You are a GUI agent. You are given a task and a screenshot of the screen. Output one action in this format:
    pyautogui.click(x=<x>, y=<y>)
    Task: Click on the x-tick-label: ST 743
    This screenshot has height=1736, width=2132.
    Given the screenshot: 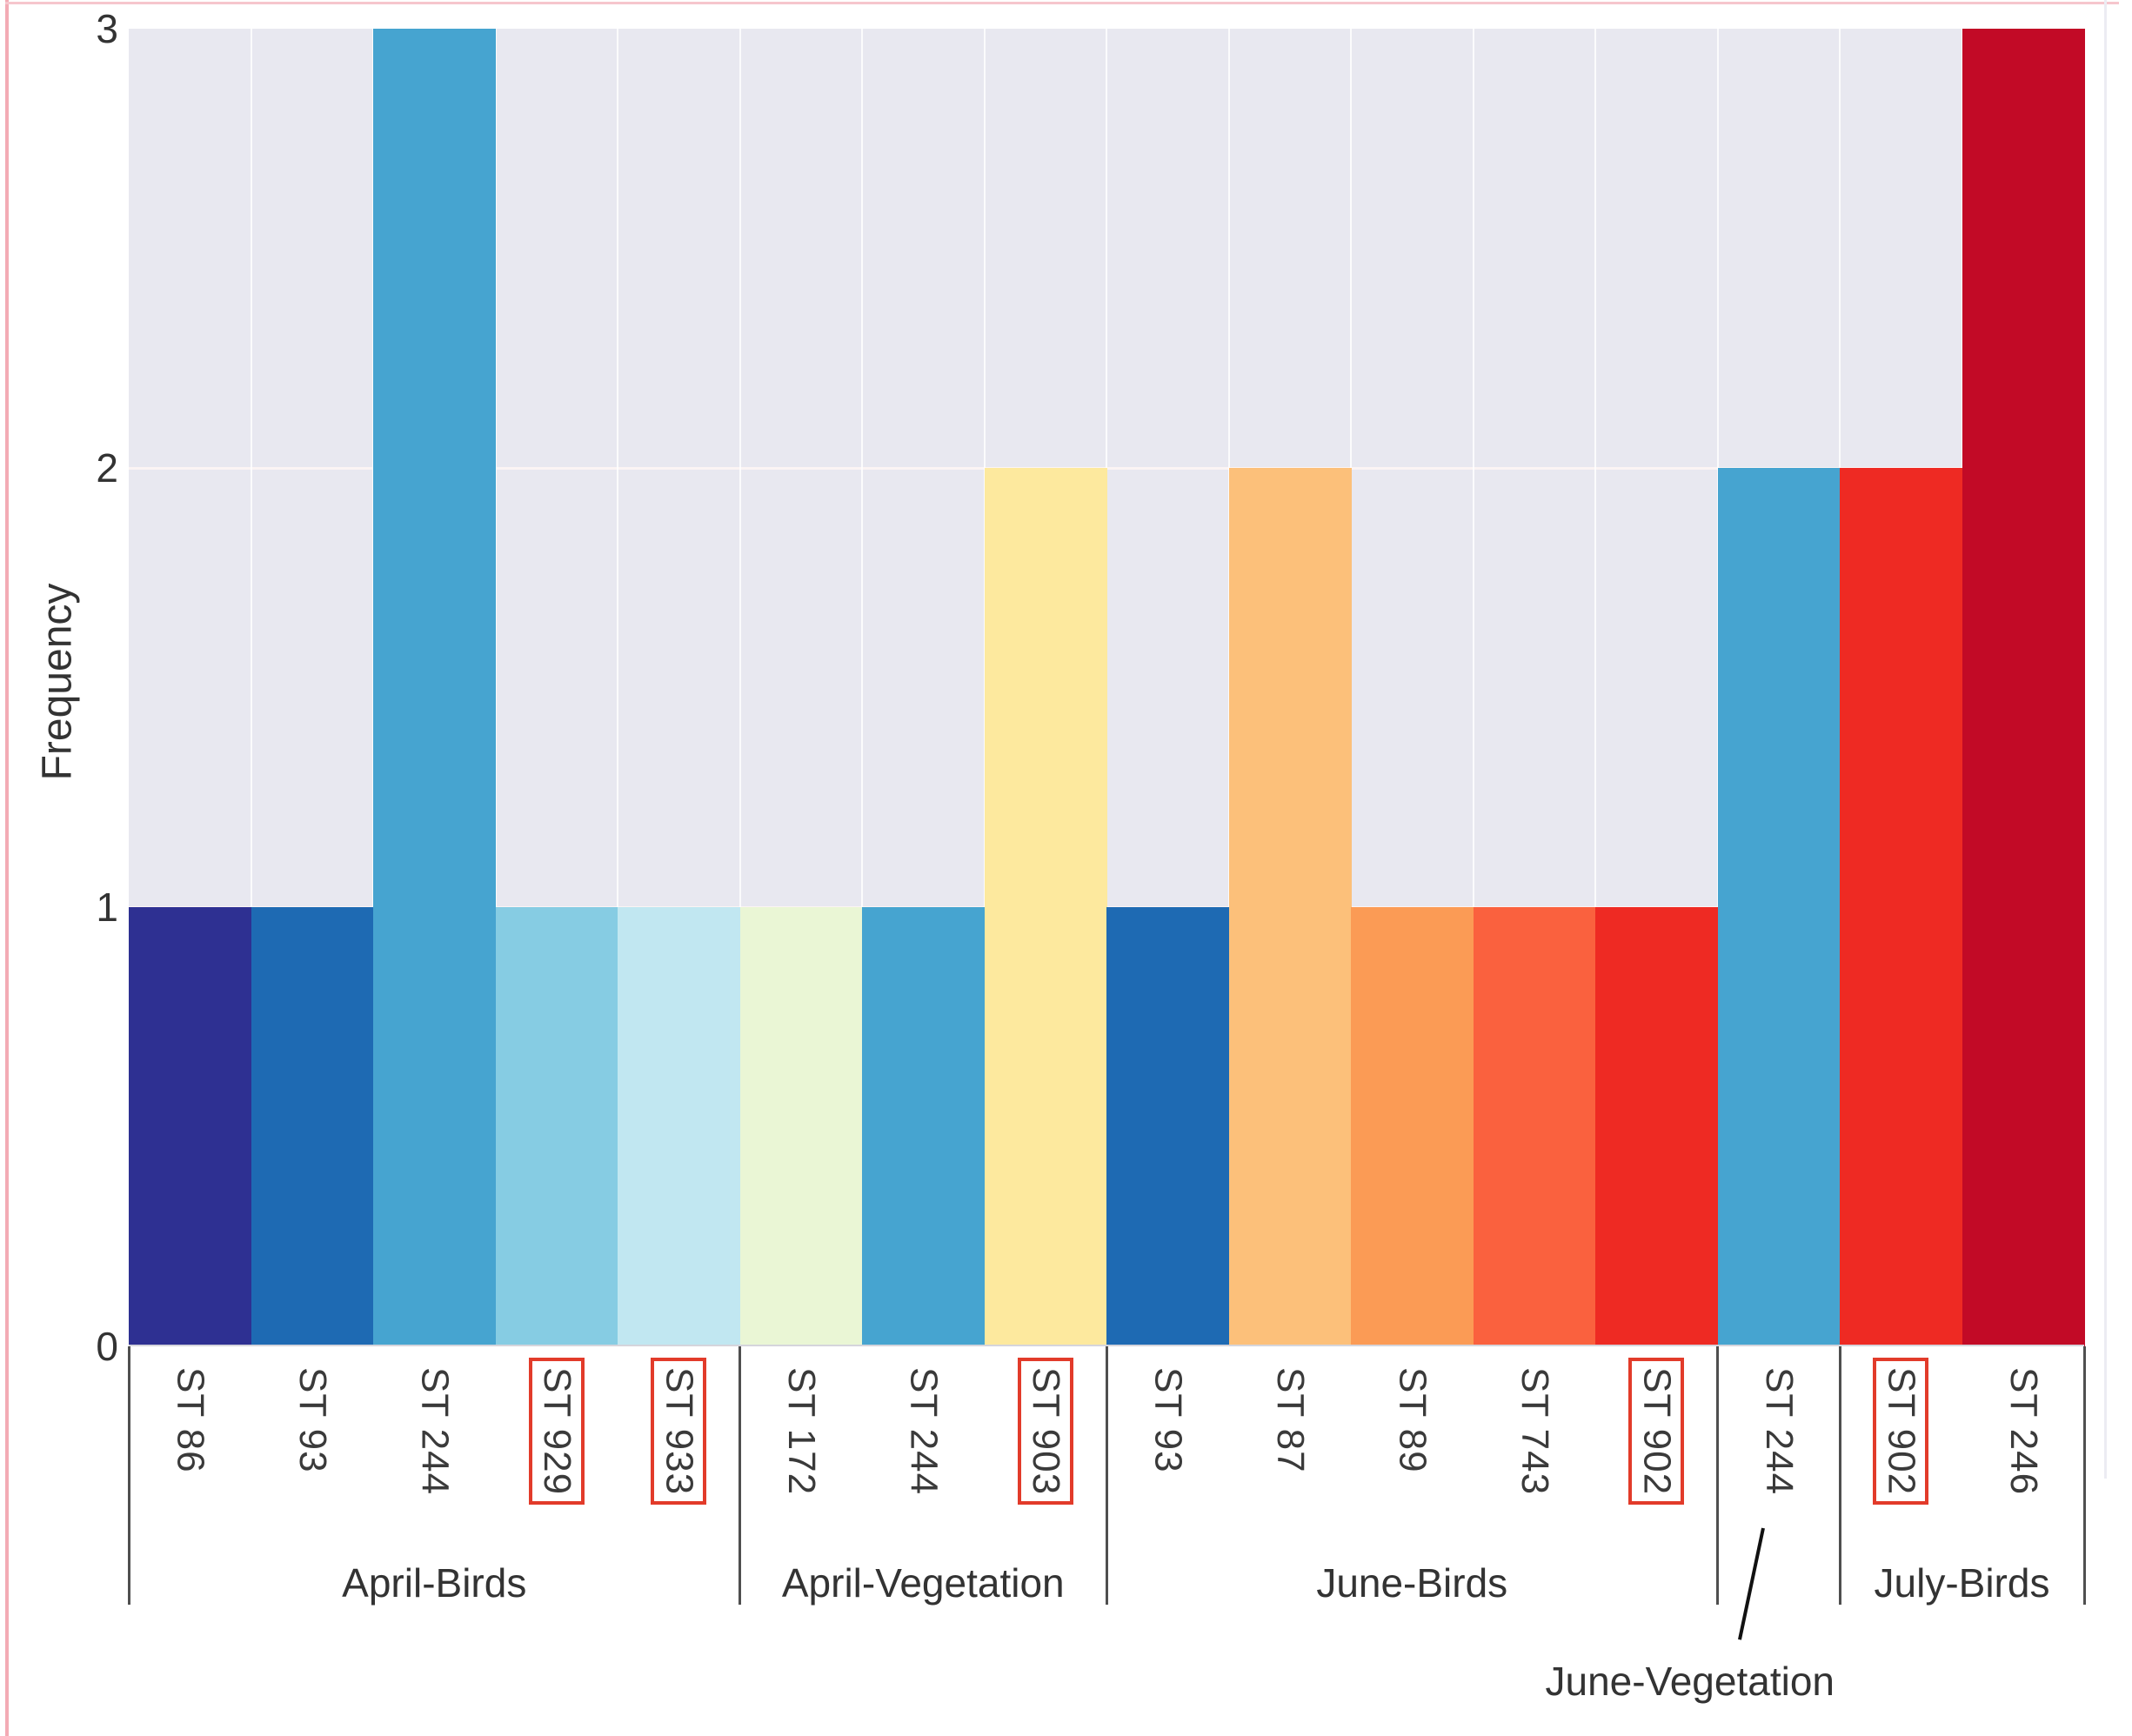 What is the action you would take?
    pyautogui.click(x=1534, y=1431)
    